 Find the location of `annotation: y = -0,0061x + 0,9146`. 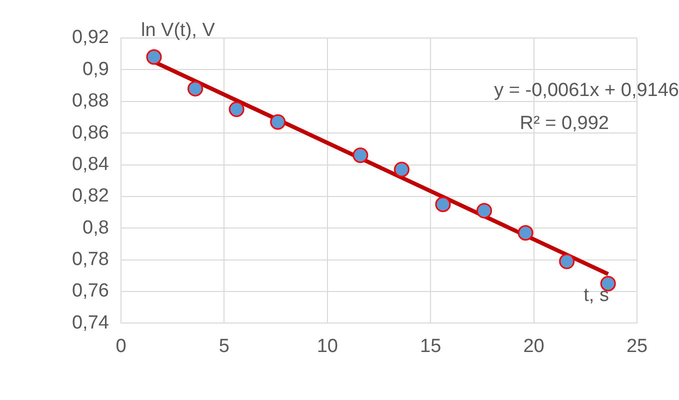

annotation: y = -0,0061x + 0,9146 is located at coordinates (586, 90).